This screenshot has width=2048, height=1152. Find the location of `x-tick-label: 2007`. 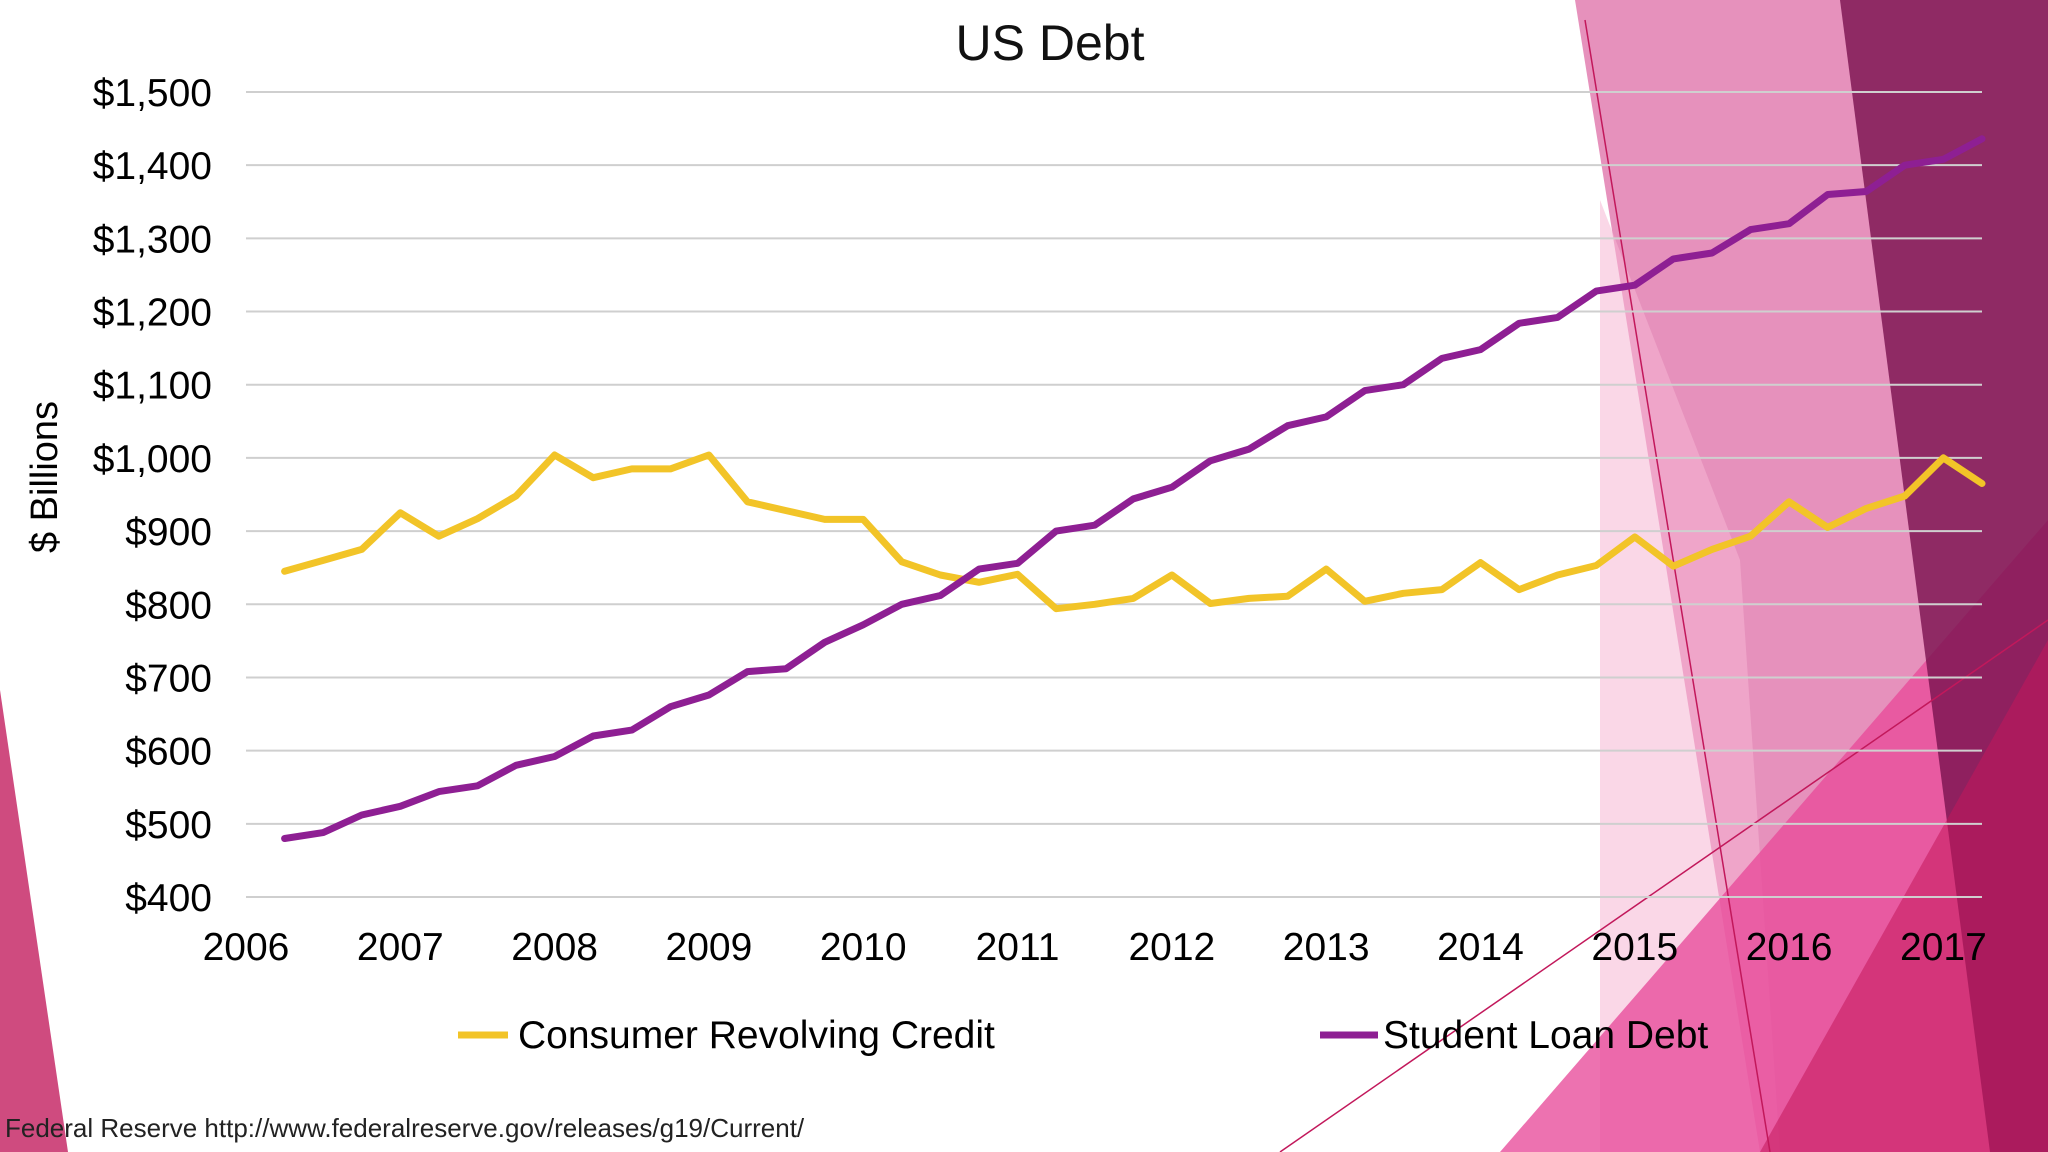

x-tick-label: 2007 is located at coordinates (400, 947).